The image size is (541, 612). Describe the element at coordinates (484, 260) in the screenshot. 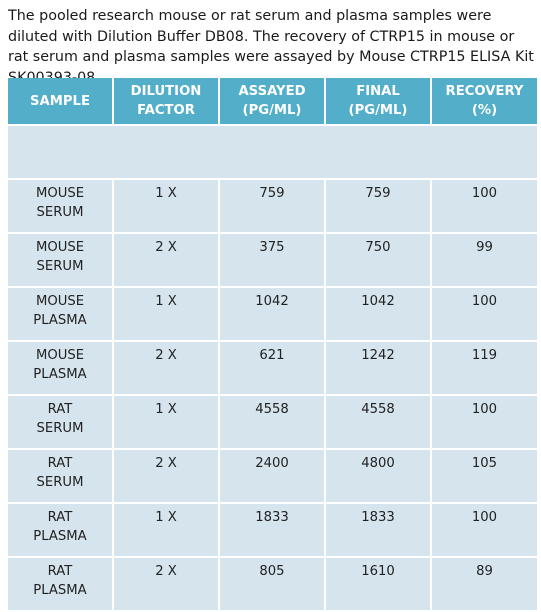

I see `cell-recovery: 99` at that location.